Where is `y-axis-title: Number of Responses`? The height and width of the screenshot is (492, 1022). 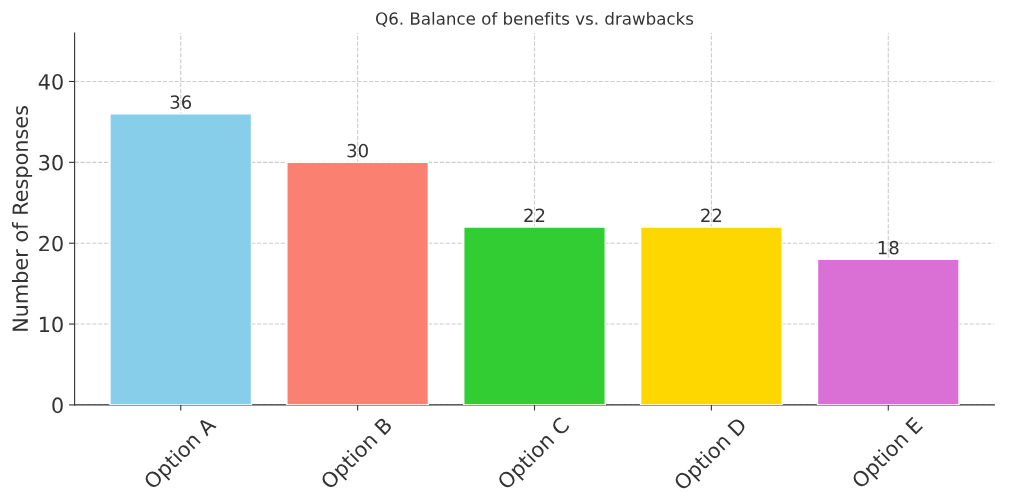 y-axis-title: Number of Responses is located at coordinates (22, 218).